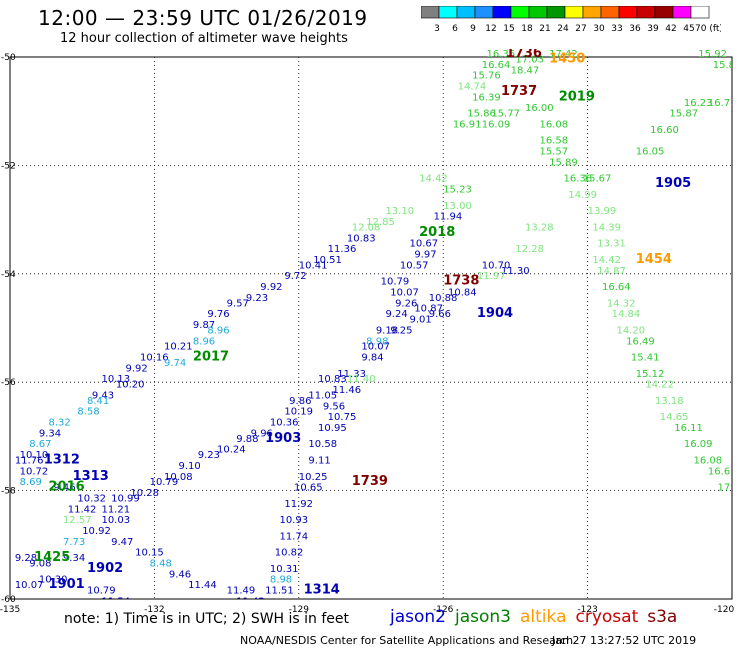 This screenshot has height=650, width=740. Describe the element at coordinates (8, 166) in the screenshot. I see `y-tick-label: -52` at that location.